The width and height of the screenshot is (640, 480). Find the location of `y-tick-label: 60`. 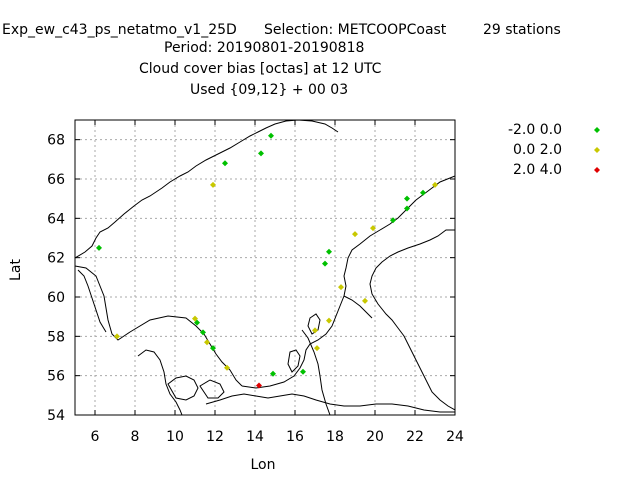

y-tick-label: 60 is located at coordinates (56, 298).